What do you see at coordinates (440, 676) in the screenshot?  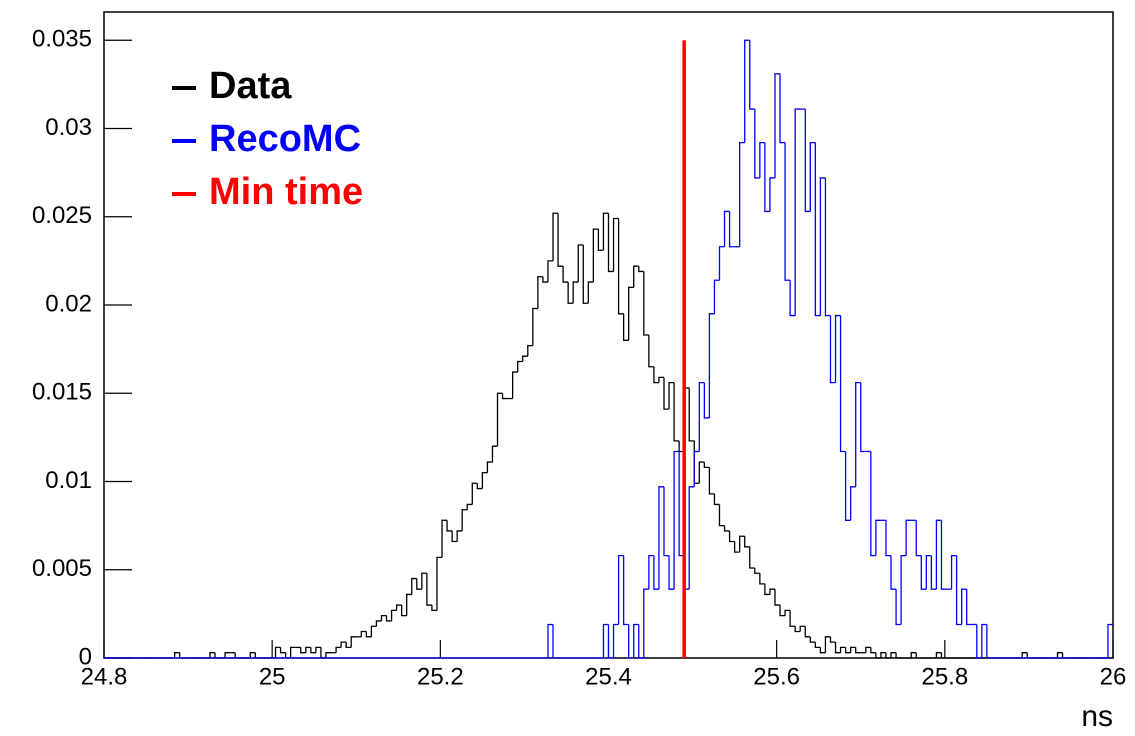 I see `x-tick-label: 25.2` at bounding box center [440, 676].